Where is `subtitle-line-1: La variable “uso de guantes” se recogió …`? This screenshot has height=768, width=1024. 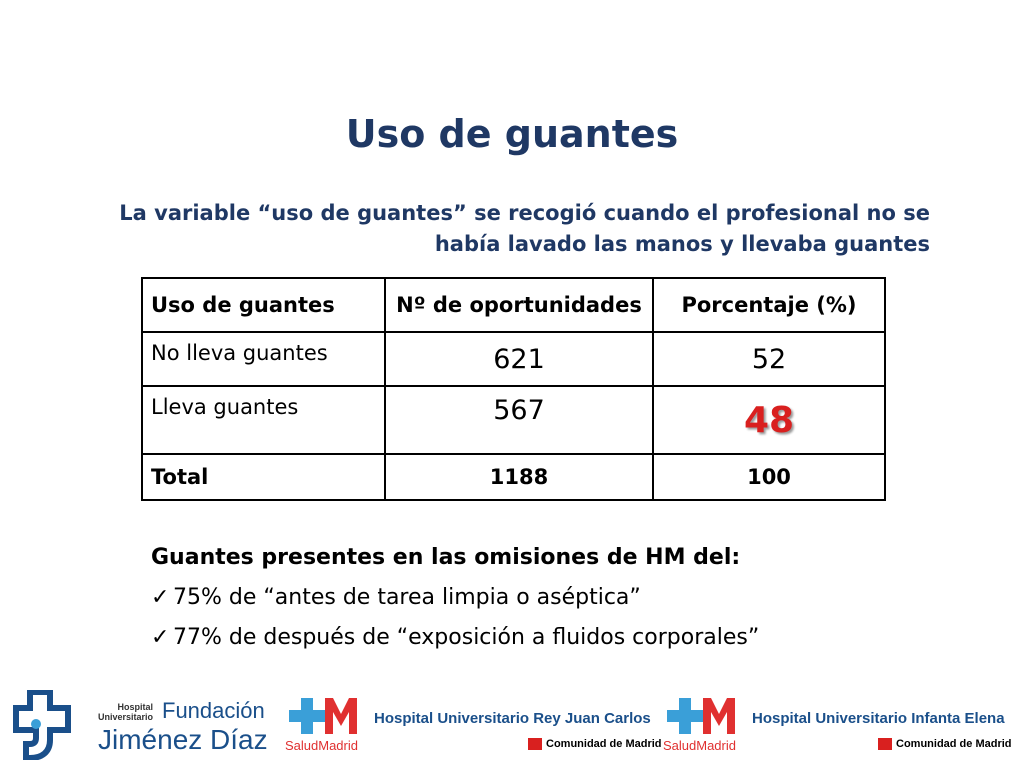 subtitle-line-1: La variable “uso de guantes” se recogió … is located at coordinates (524, 213).